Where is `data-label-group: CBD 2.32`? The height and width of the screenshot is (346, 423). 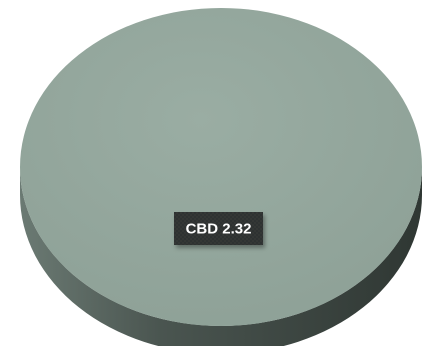
data-label-group: CBD 2.32 is located at coordinates (218, 228).